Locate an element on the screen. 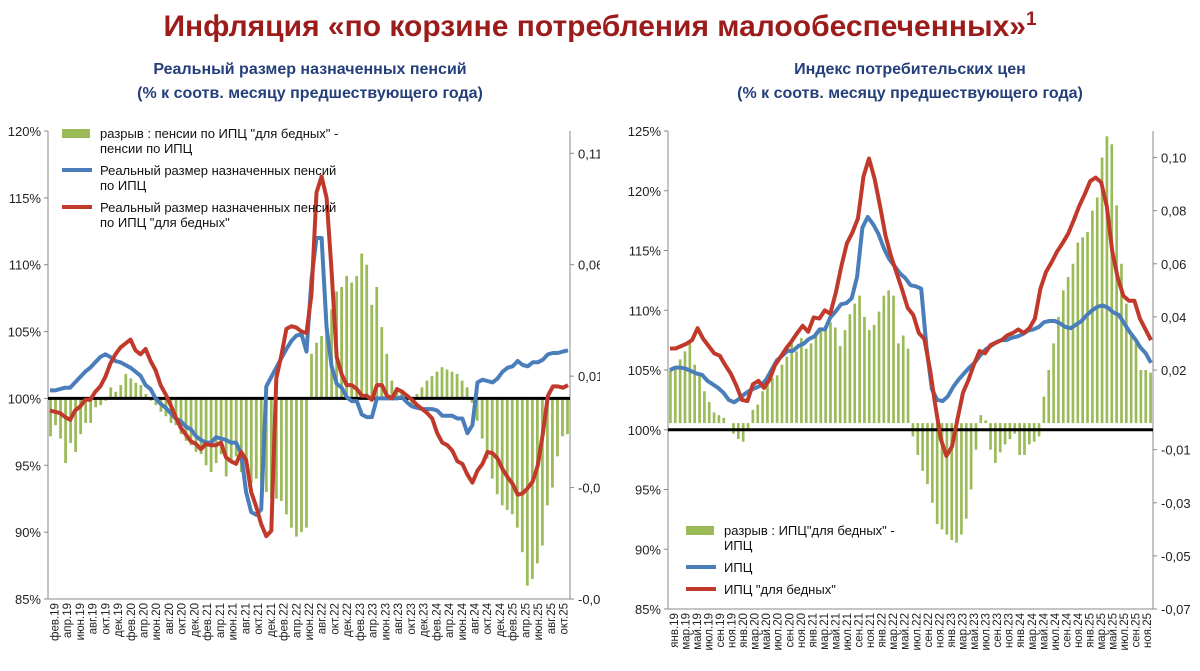  legend-label-line2: по ИПЦ is located at coordinates (123, 185).